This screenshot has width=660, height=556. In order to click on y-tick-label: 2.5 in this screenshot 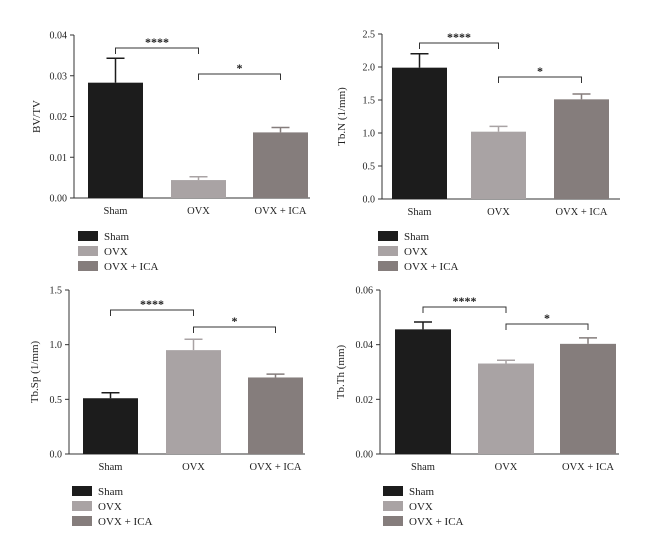, I will do `click(369, 35)`.